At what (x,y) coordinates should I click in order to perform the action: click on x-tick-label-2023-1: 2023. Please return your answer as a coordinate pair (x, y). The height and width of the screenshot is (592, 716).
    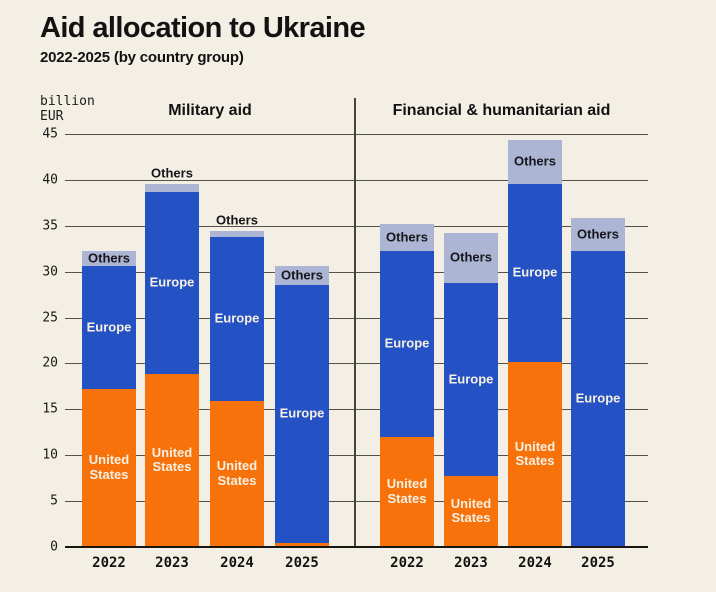
    Looking at the image, I should click on (471, 563).